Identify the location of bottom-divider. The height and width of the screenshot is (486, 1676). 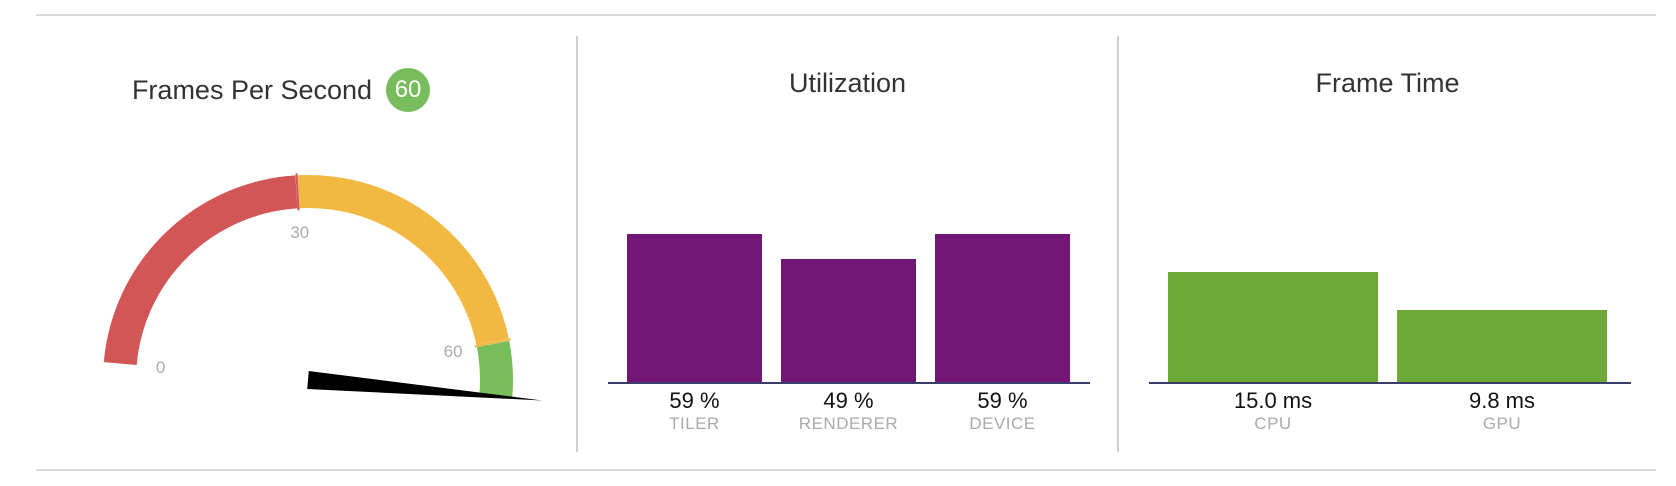
(846, 470).